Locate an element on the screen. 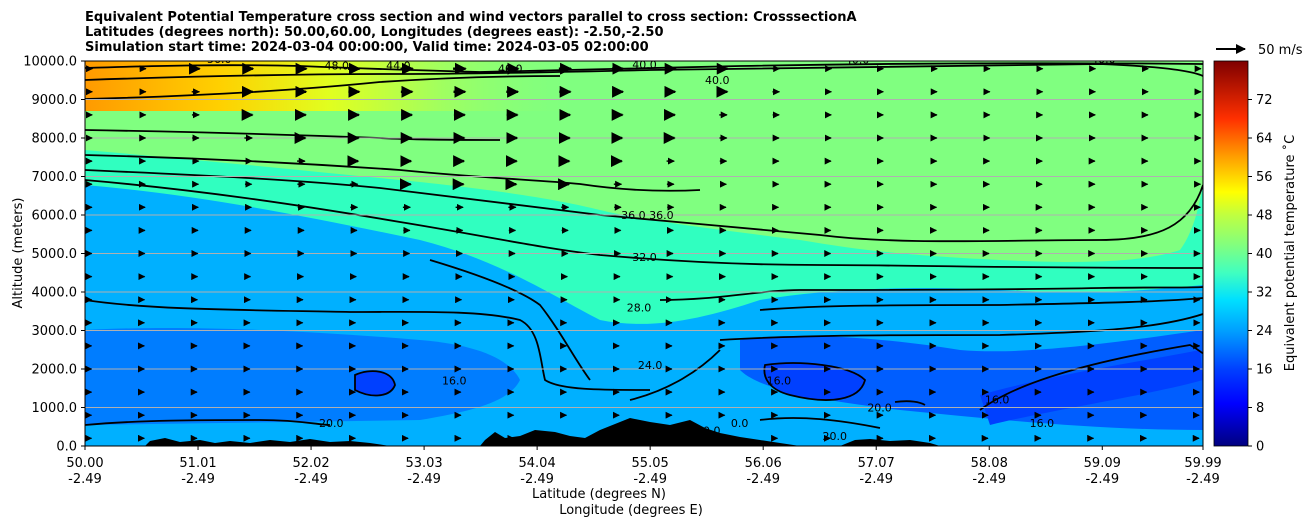 Image resolution: width=1308 pixels, height=530 pixels. y-tick-label: 2000.0 is located at coordinates (55, 370).